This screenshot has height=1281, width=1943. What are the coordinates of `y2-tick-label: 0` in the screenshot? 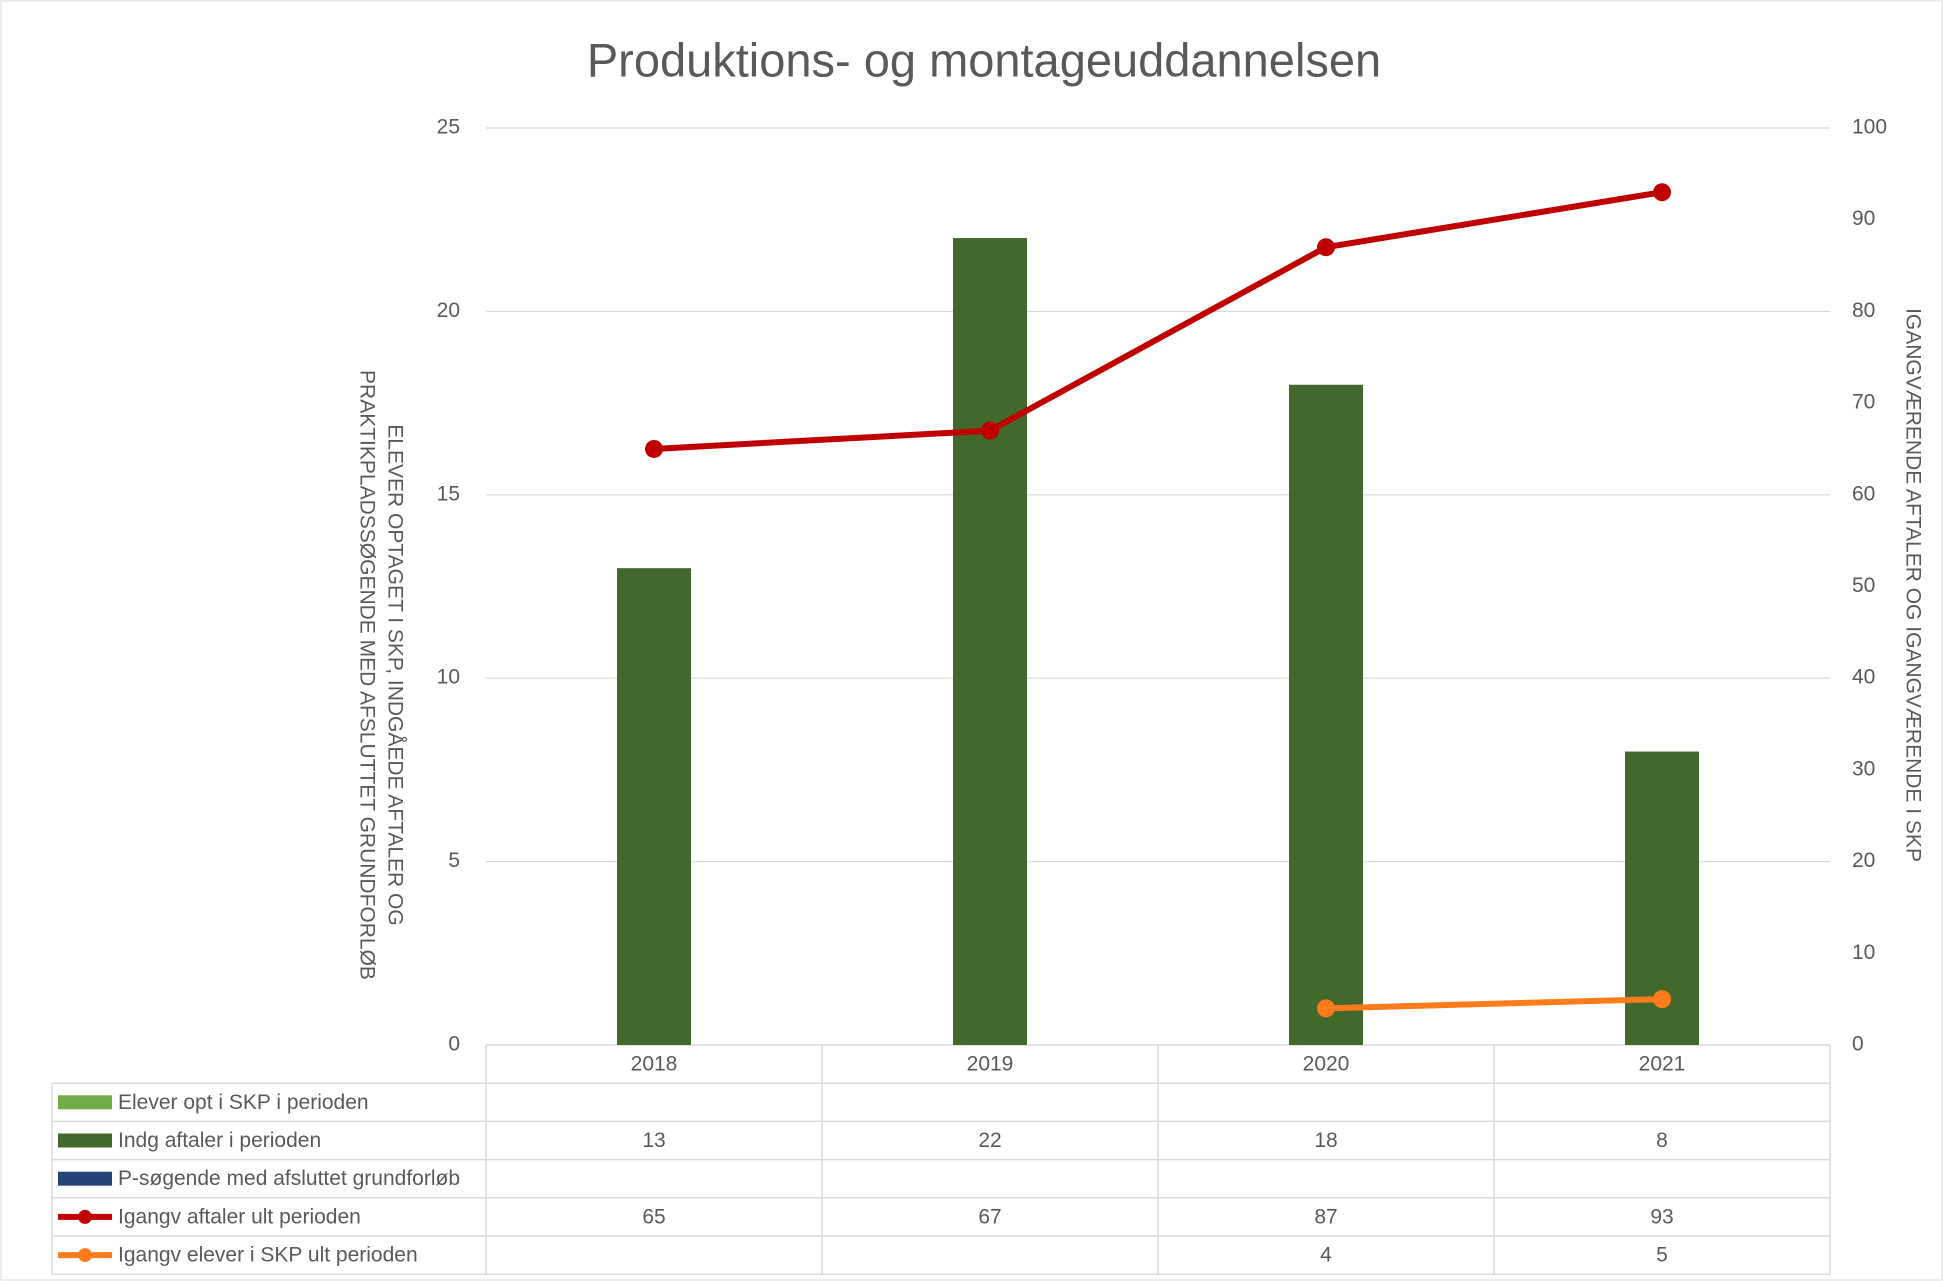 It's located at (1858, 1044).